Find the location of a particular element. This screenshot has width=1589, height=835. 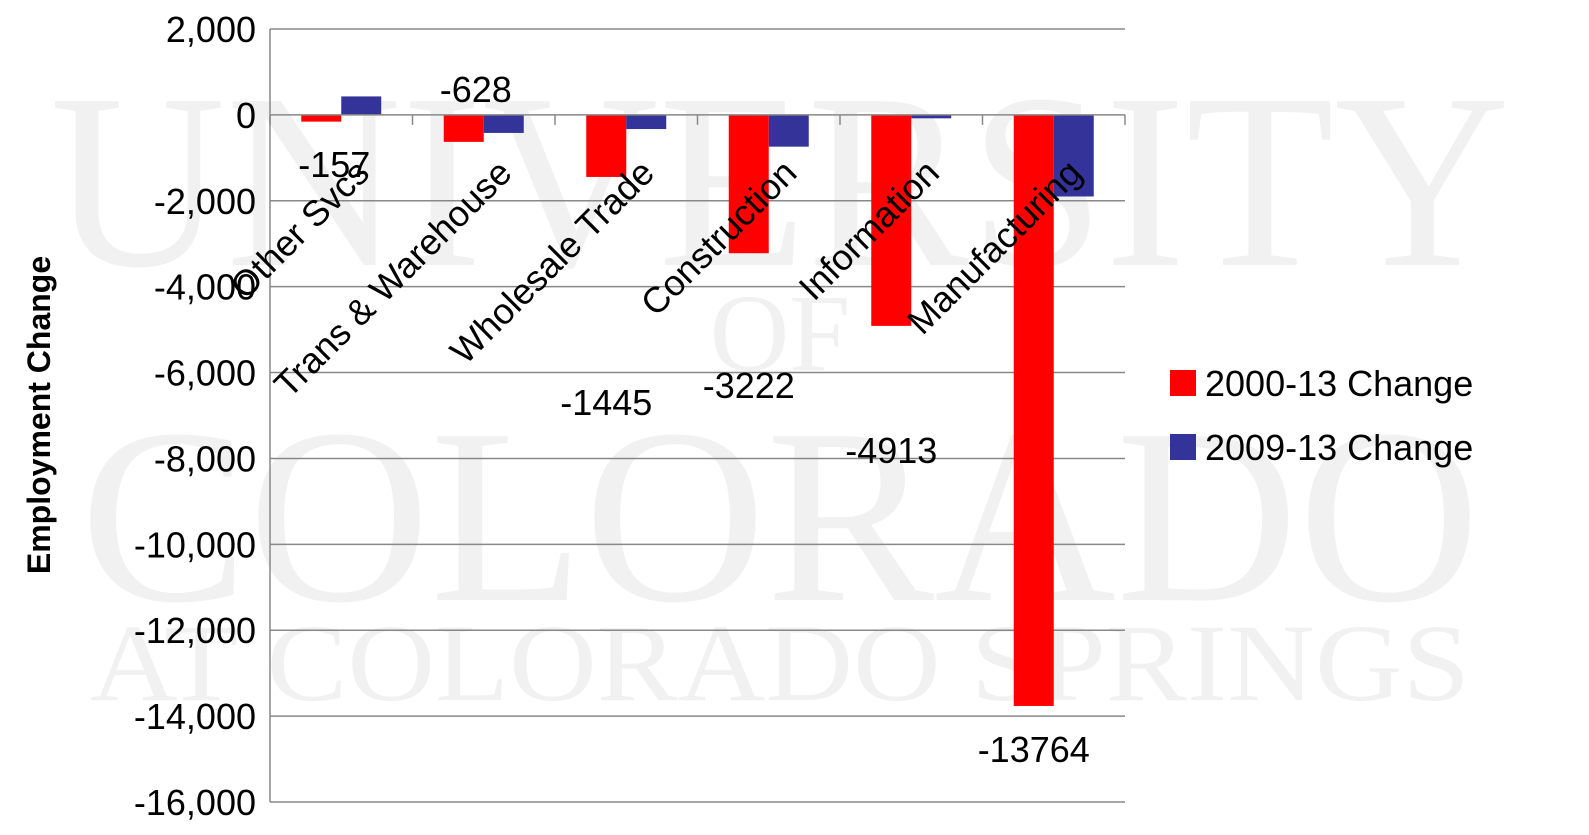

y-tick-label: -6,000 is located at coordinates (205, 373).